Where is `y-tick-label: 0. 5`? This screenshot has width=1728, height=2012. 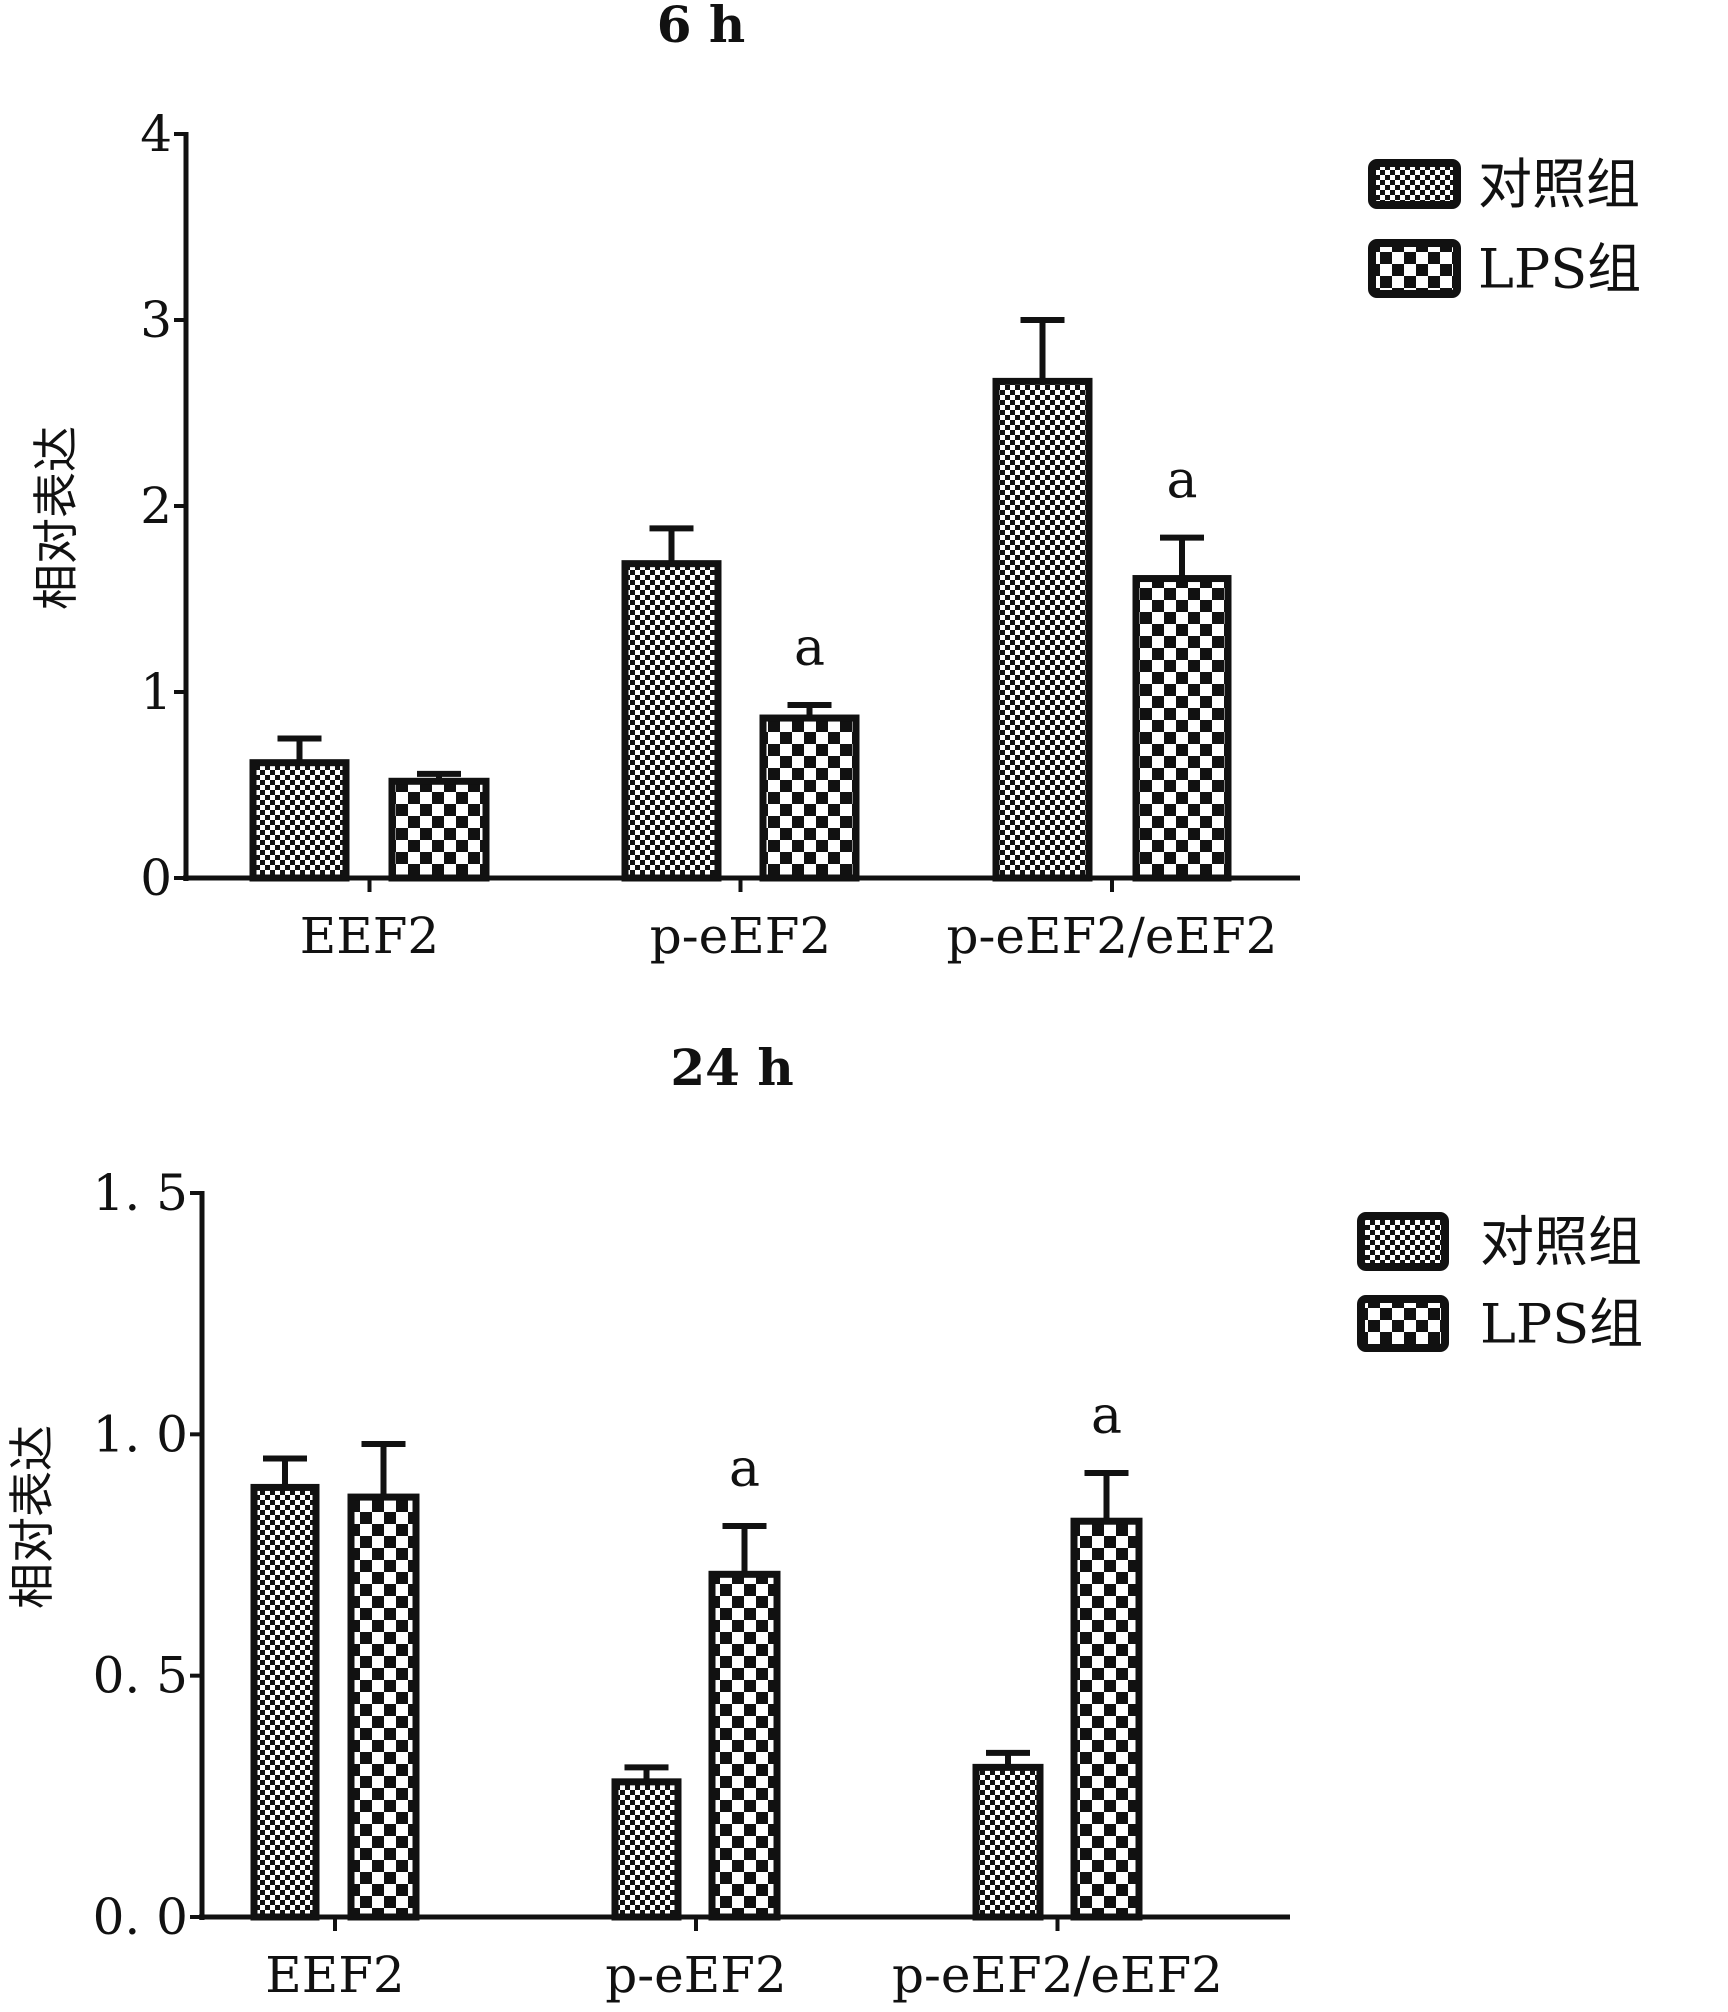 y-tick-label: 0. 5 is located at coordinates (140, 1676).